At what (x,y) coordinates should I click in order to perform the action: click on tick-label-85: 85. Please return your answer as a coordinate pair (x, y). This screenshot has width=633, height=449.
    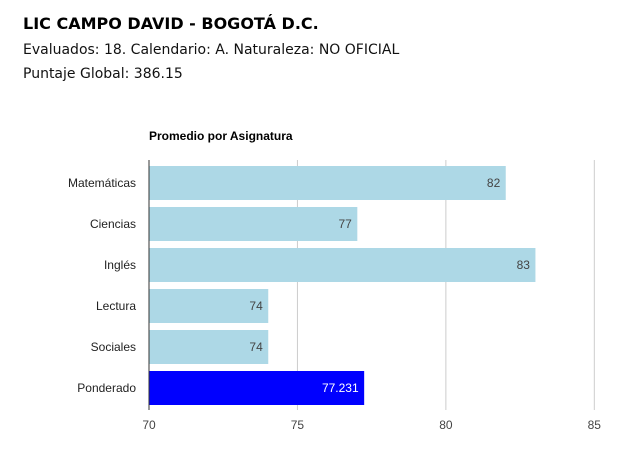
    Looking at the image, I should click on (595, 425).